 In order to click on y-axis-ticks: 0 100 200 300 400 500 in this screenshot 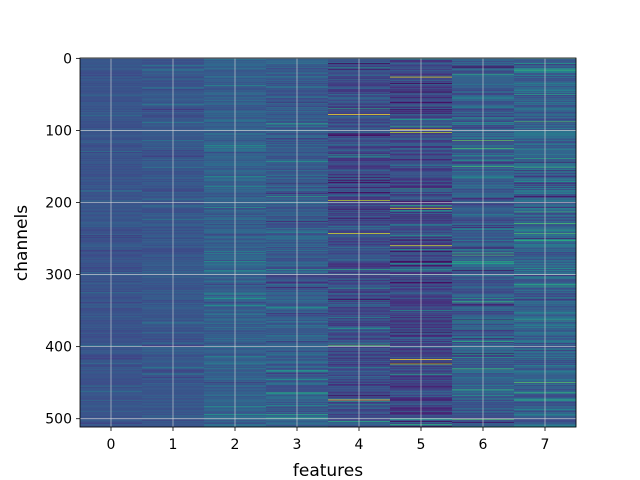, I will do `click(62, 239)`.